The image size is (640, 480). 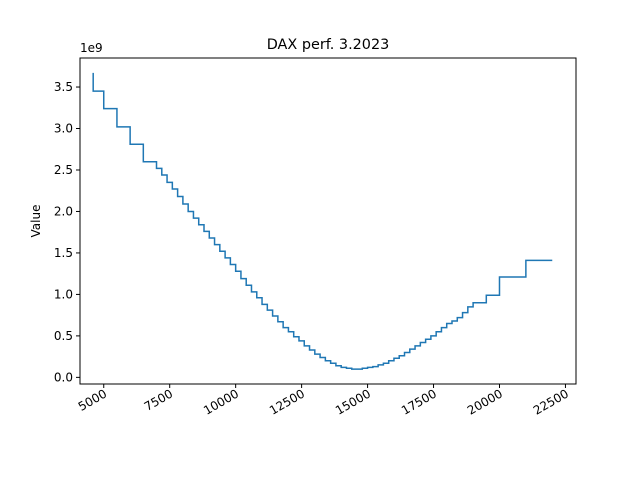 I want to click on x-tick-label: 7500, so click(x=158, y=399).